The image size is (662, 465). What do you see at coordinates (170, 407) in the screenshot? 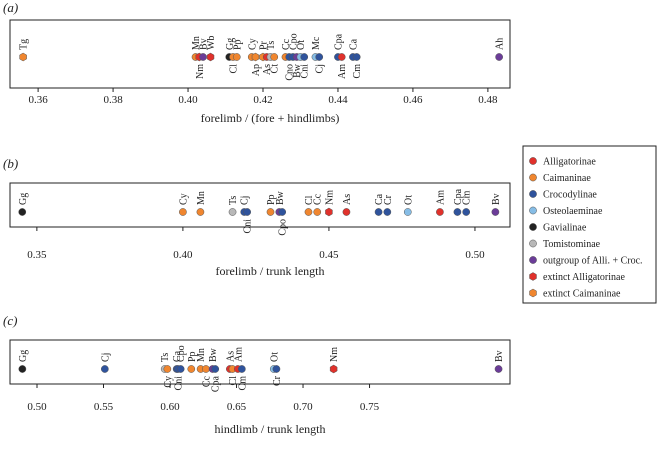
I see `x-tick-label: 0.60` at bounding box center [170, 407].